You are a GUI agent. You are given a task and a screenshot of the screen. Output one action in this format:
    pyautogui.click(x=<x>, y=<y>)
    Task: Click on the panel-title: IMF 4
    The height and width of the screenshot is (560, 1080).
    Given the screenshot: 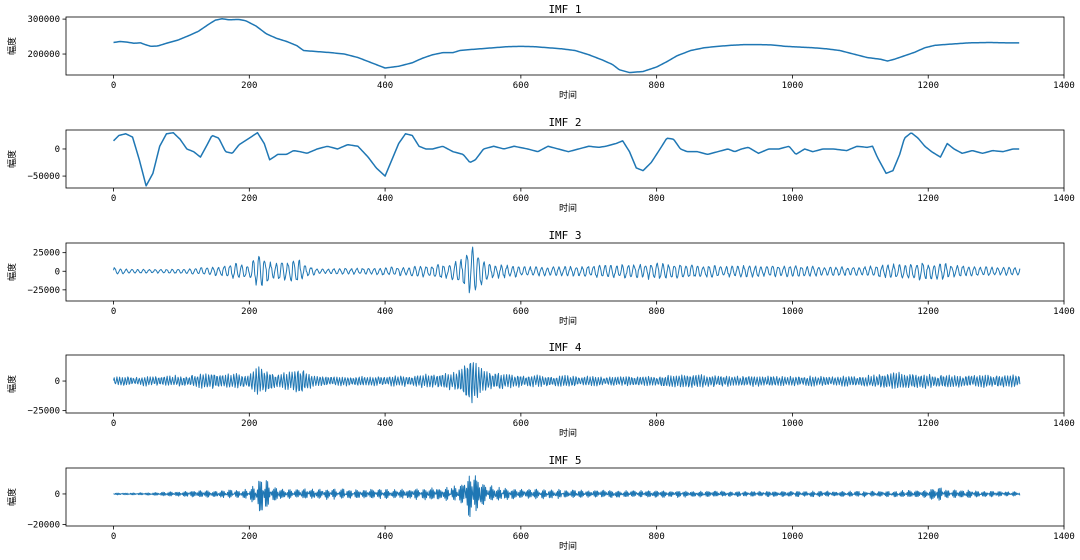 What is the action you would take?
    pyautogui.click(x=564, y=347)
    